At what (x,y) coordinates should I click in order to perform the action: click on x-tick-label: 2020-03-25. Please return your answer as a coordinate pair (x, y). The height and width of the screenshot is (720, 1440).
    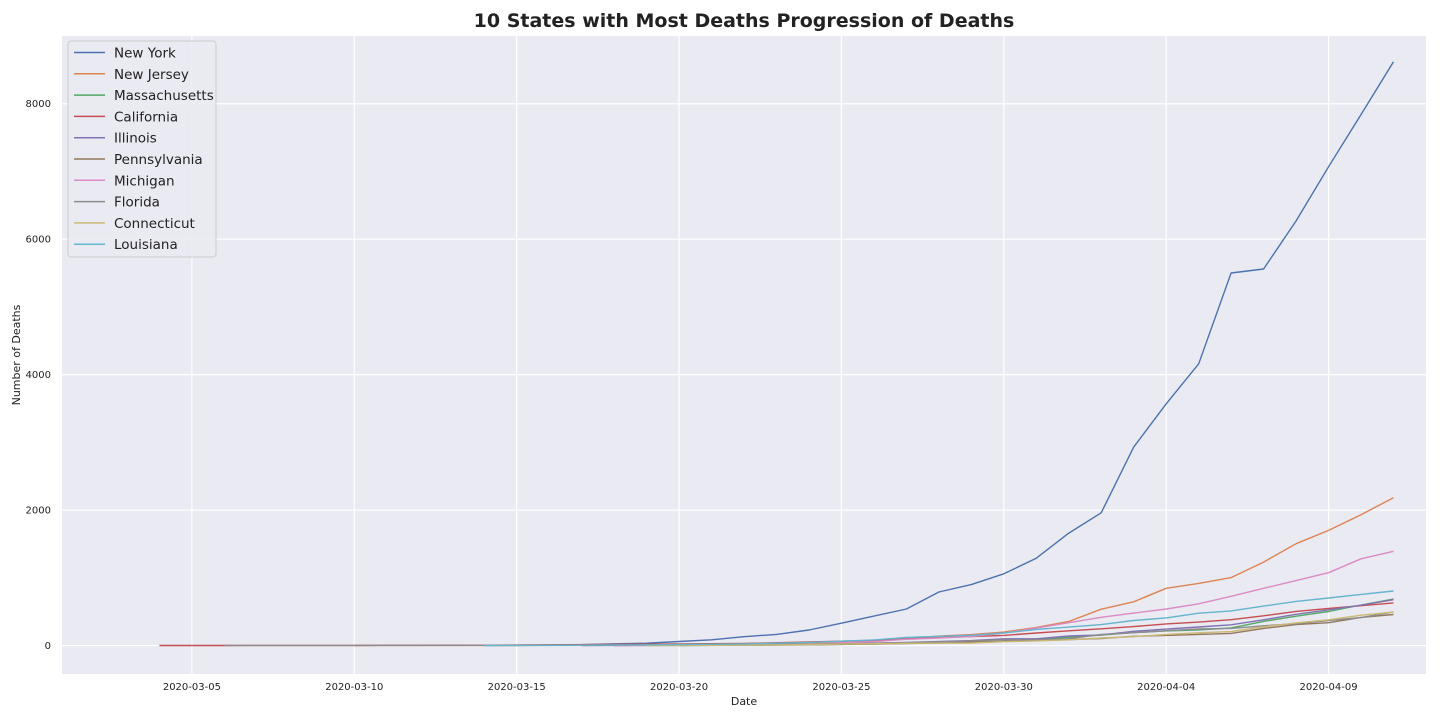
    Looking at the image, I should click on (841, 687).